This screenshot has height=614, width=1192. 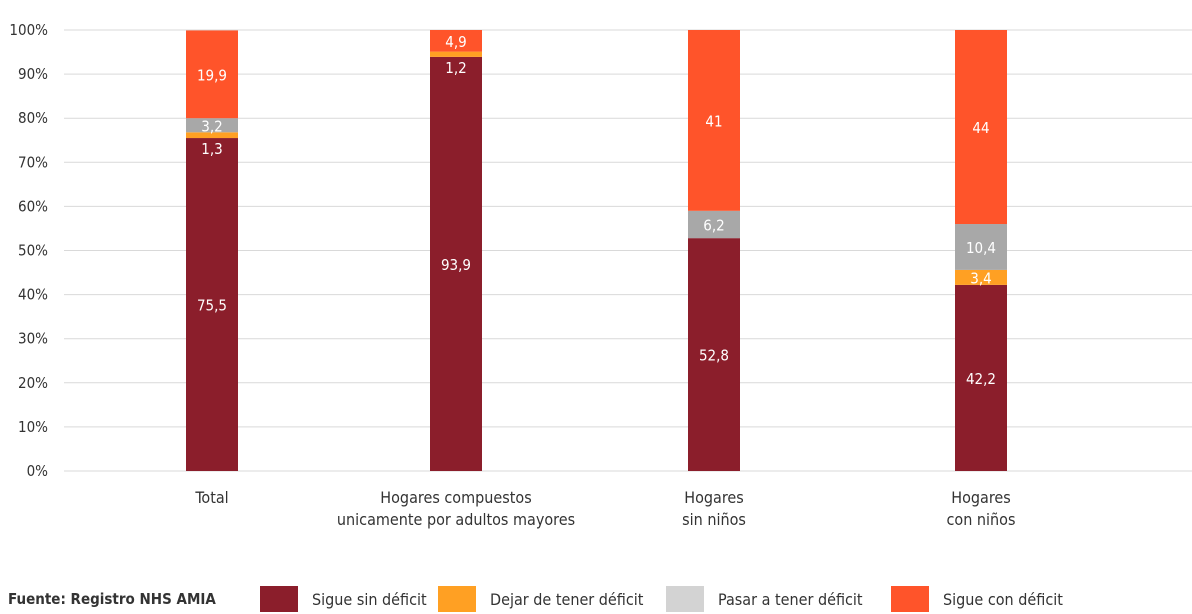 What do you see at coordinates (33, 383) in the screenshot?
I see `y-tick-label: 20%` at bounding box center [33, 383].